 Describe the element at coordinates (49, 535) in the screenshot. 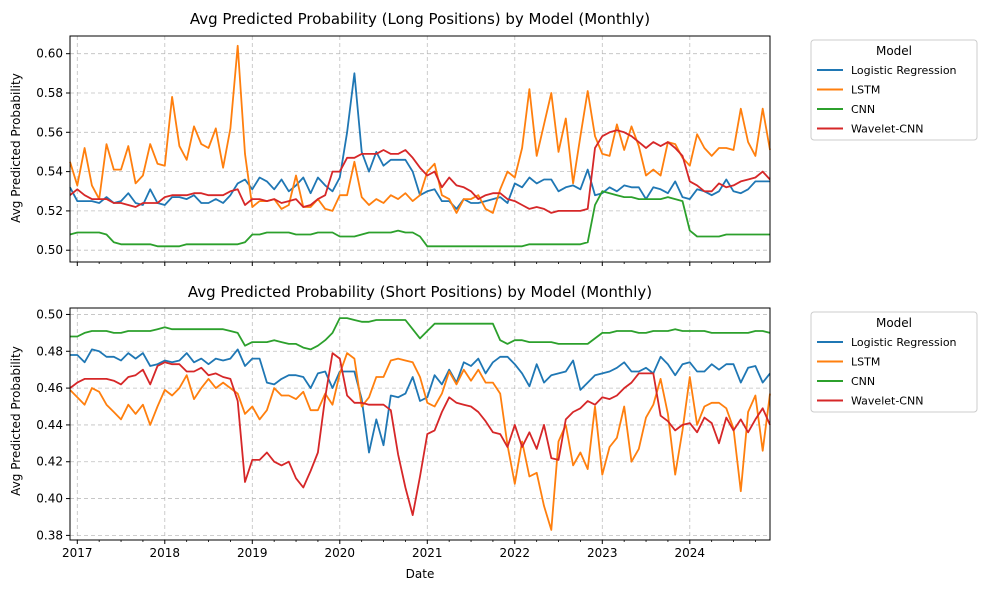

I see `y-tick-label: 0.38` at that location.